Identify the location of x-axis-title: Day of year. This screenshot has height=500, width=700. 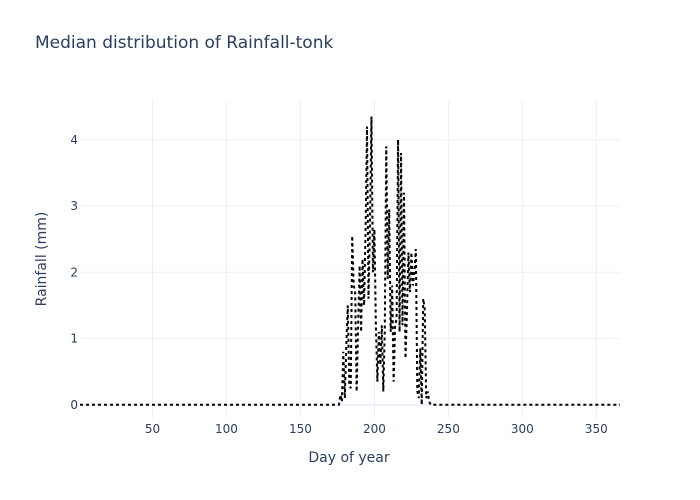
(349, 458).